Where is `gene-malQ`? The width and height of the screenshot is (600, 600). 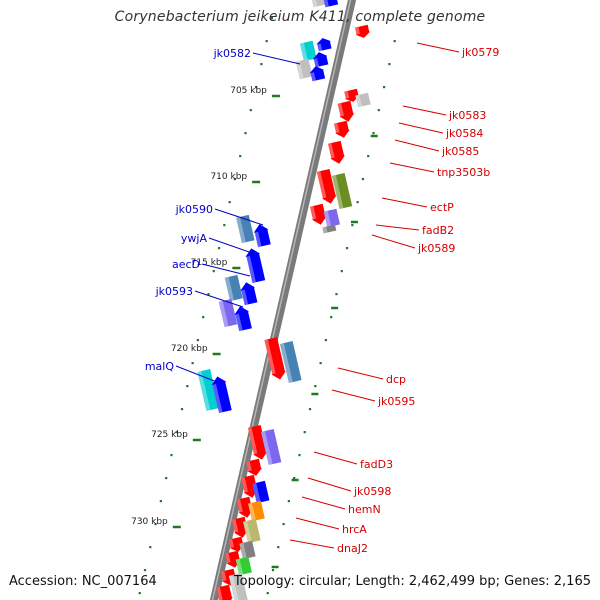 gene-malQ is located at coordinates (208, 390).